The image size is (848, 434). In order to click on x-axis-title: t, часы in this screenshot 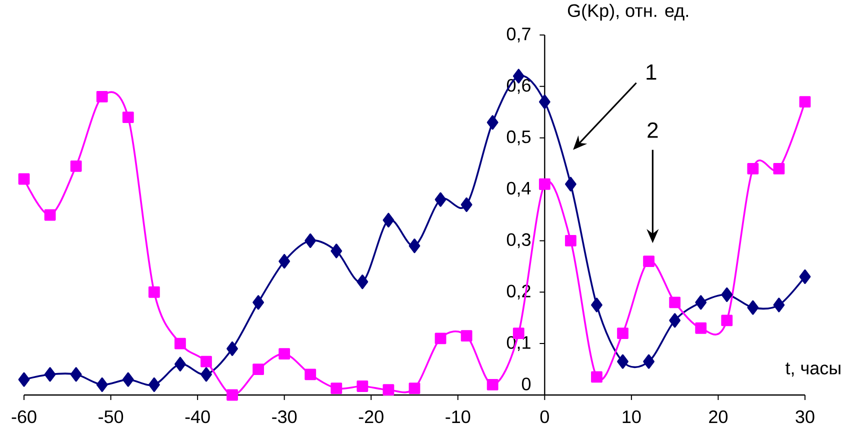, I will do `click(813, 369)`.